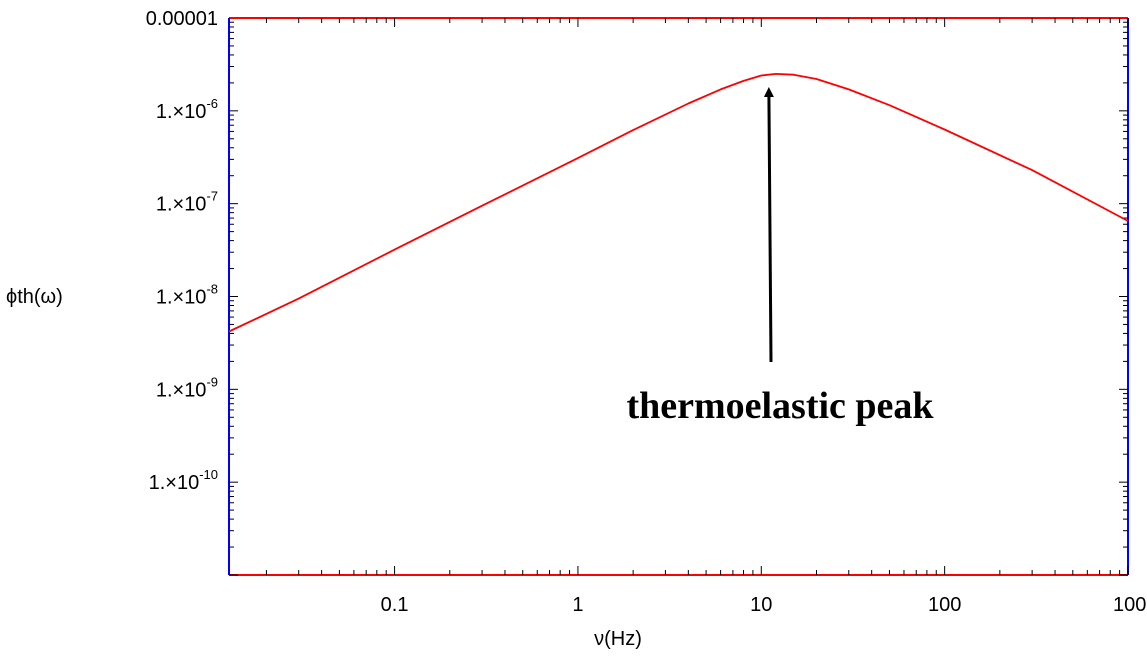  Describe the element at coordinates (183, 480) in the screenshot. I see `y-tick-label: 1.×10-10` at that location.